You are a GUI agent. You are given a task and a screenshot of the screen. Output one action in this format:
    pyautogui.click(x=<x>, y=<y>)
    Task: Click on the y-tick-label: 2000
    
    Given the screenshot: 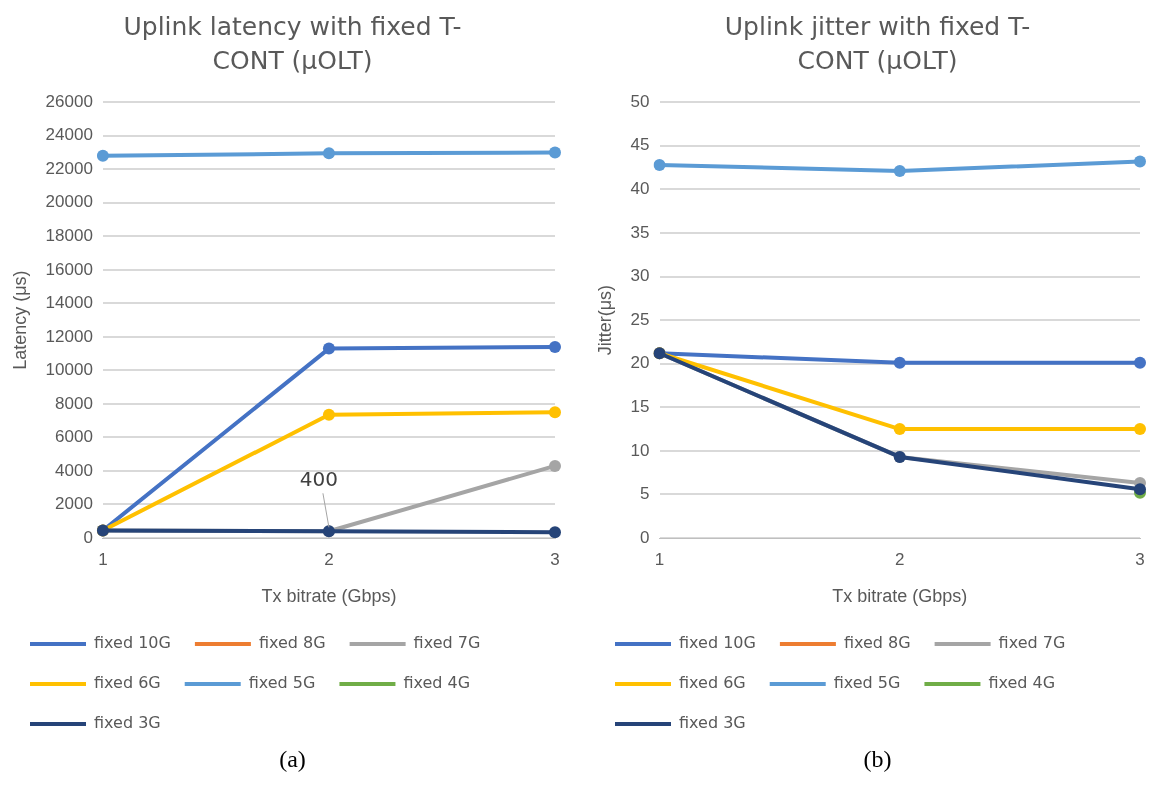 What is the action you would take?
    pyautogui.click(x=74, y=504)
    